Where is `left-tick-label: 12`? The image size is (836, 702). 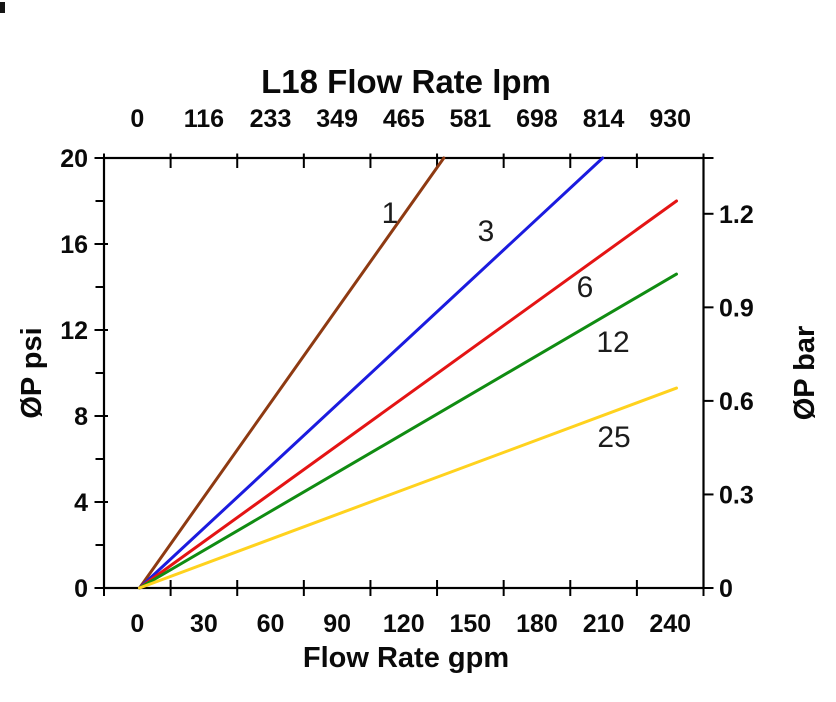
left-tick-label: 12 is located at coordinates (74, 331).